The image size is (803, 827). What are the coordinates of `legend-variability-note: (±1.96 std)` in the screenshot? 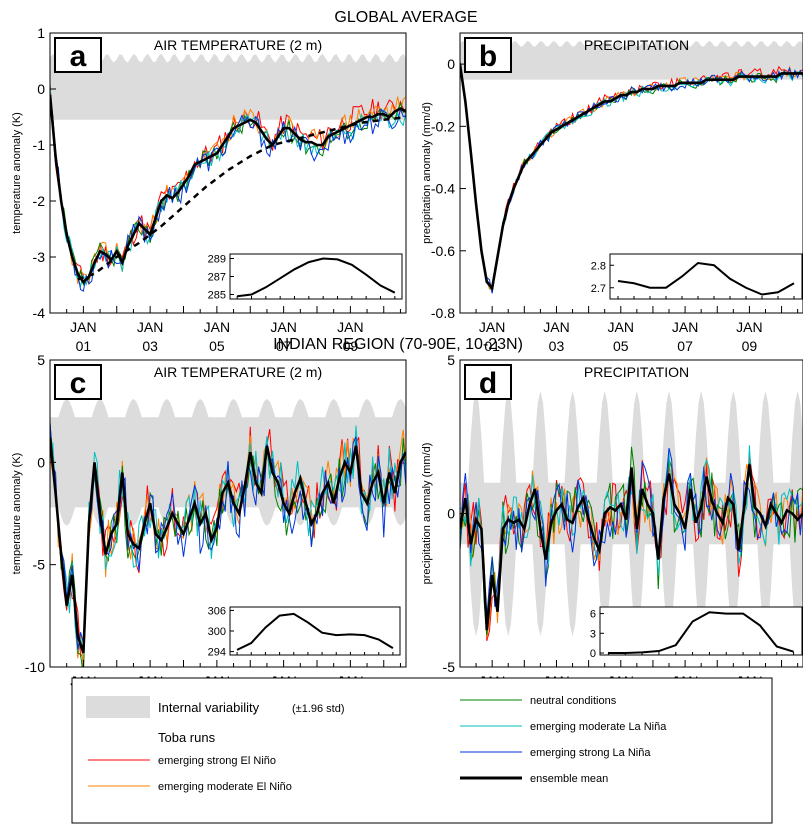 It's located at (318, 709).